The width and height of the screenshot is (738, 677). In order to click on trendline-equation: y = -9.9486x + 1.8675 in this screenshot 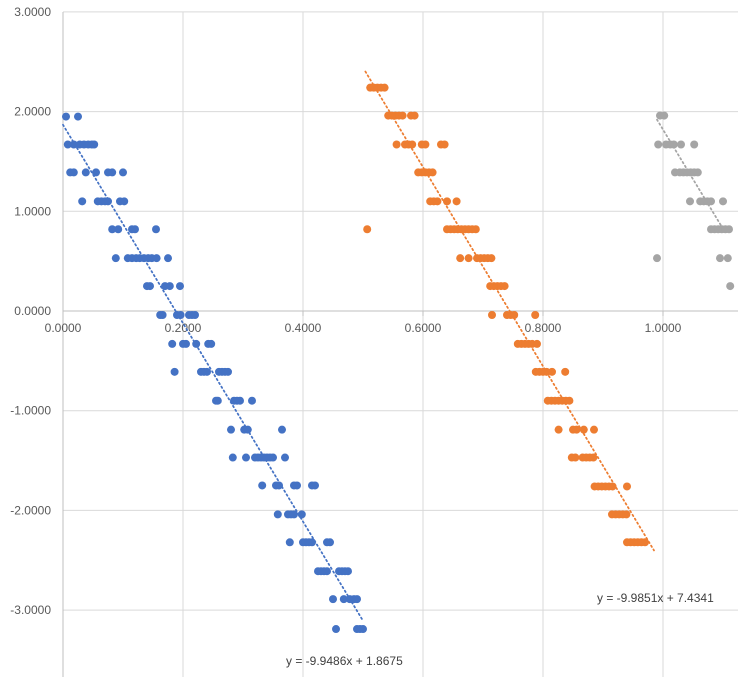, I will do `click(344, 661)`.